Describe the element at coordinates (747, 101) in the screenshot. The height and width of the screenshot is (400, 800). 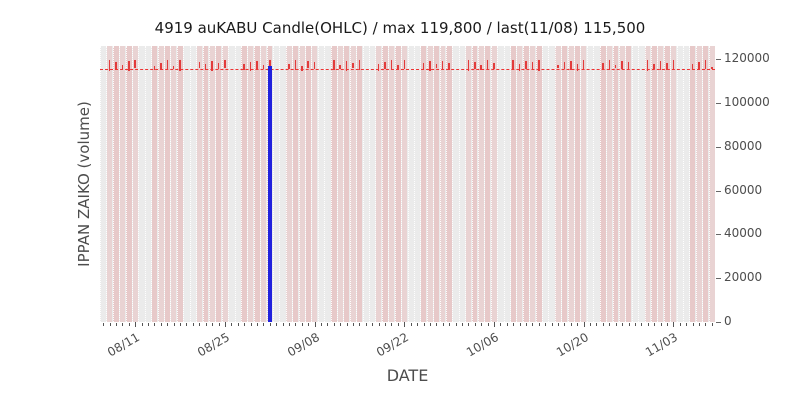
I see `y-tick-label: 100000` at that location.